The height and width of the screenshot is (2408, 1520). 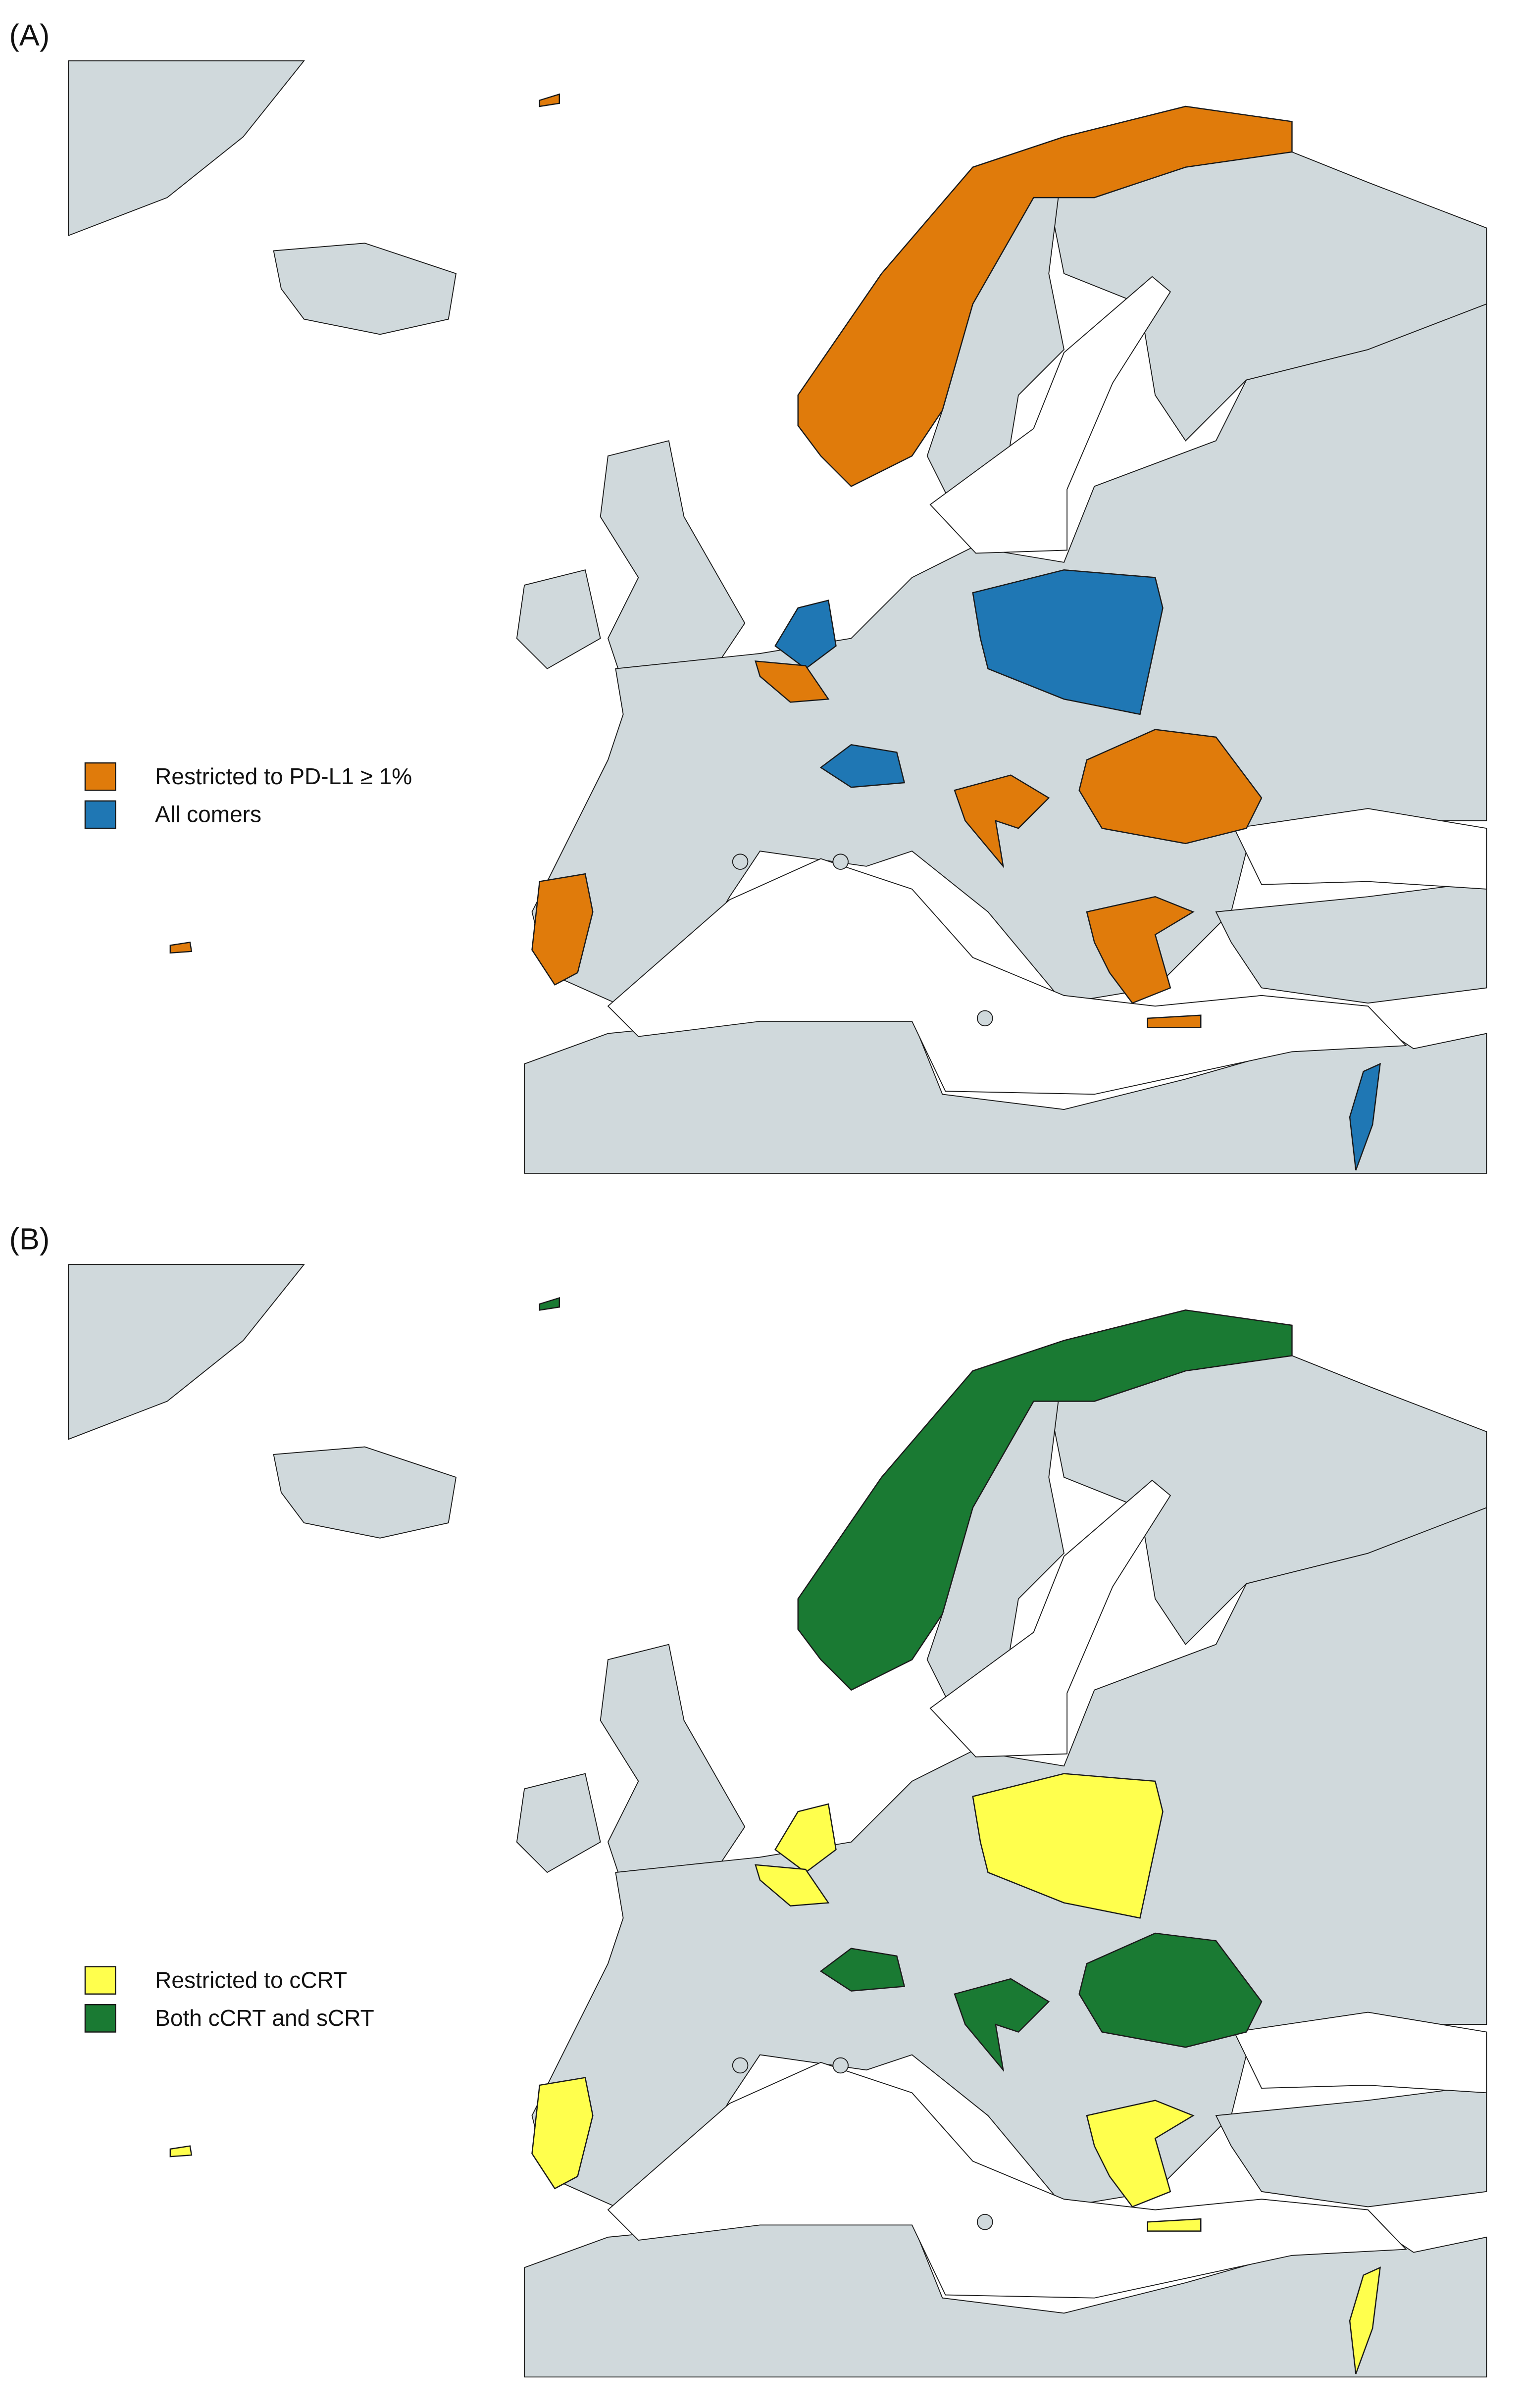 I want to click on legend-label: All comers, so click(x=208, y=814).